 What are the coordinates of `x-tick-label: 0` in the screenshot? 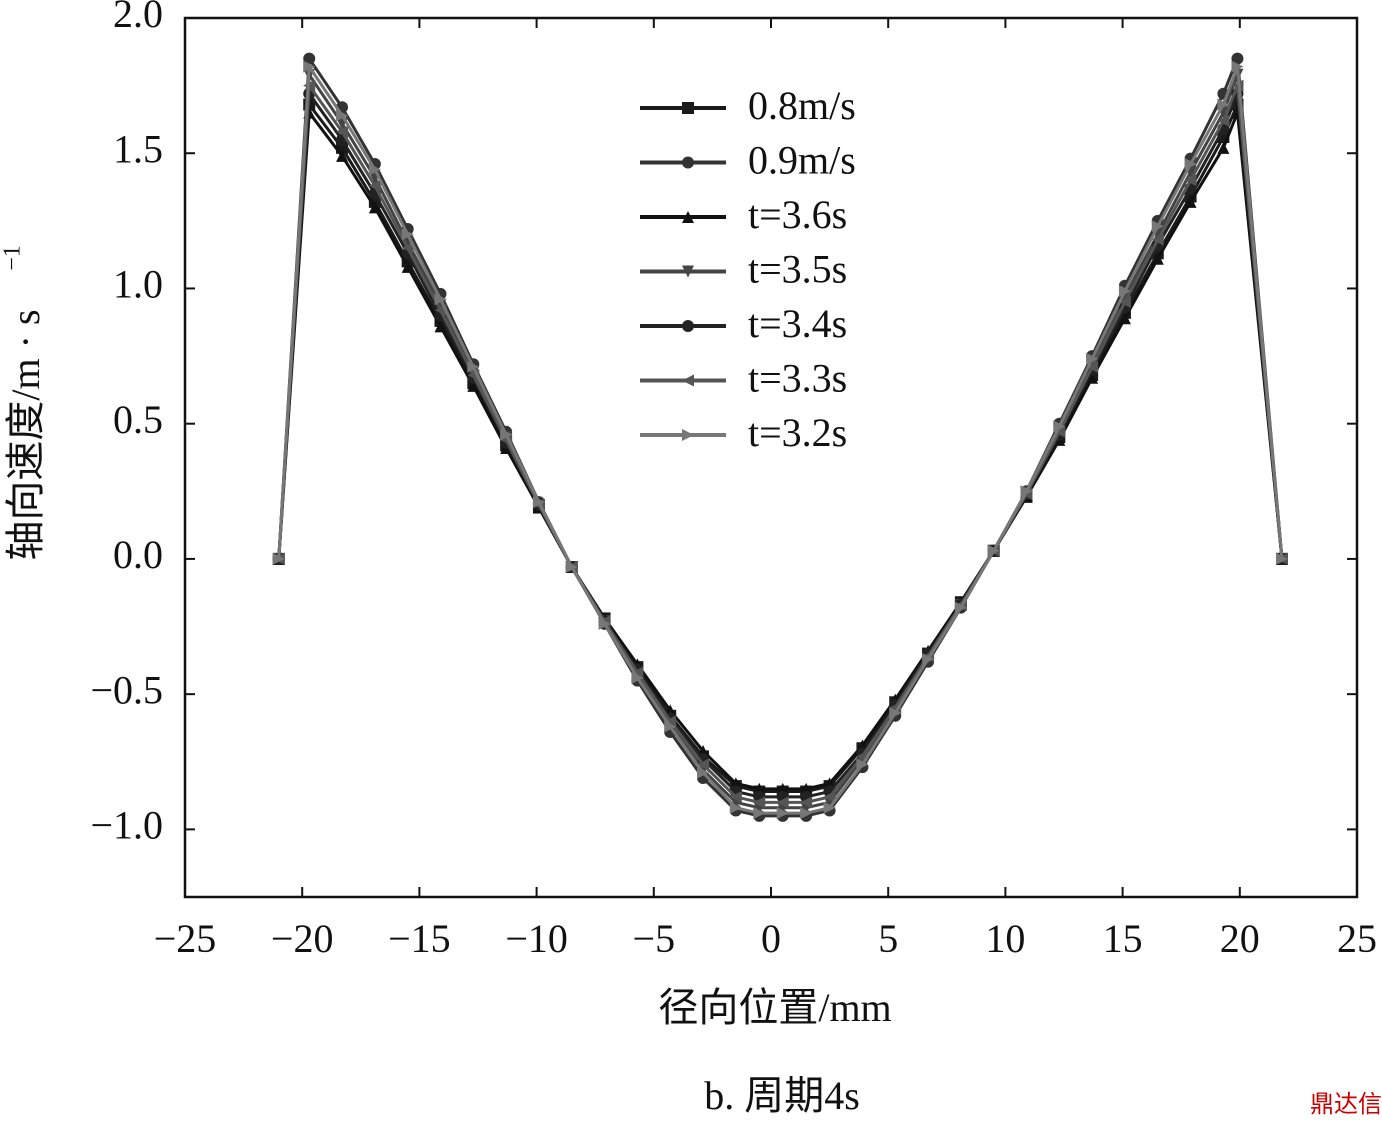 It's located at (771, 938).